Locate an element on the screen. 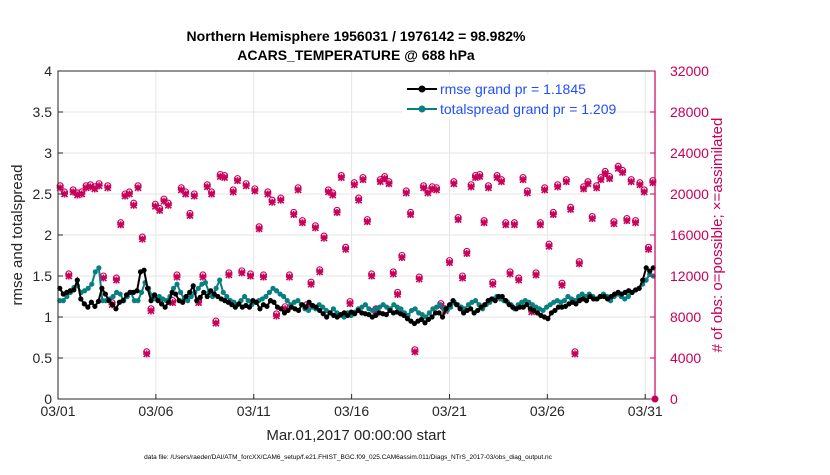 This screenshot has height=475, width=830. left-y-tick-label: 1 is located at coordinates (48, 317).